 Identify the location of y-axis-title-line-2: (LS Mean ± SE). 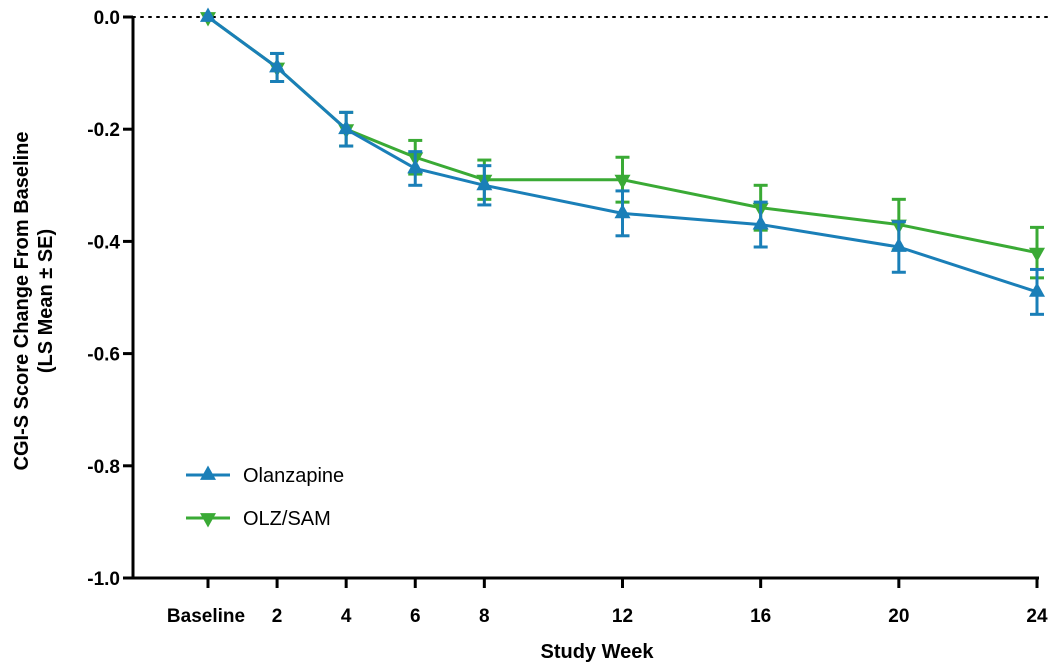
(46, 301).